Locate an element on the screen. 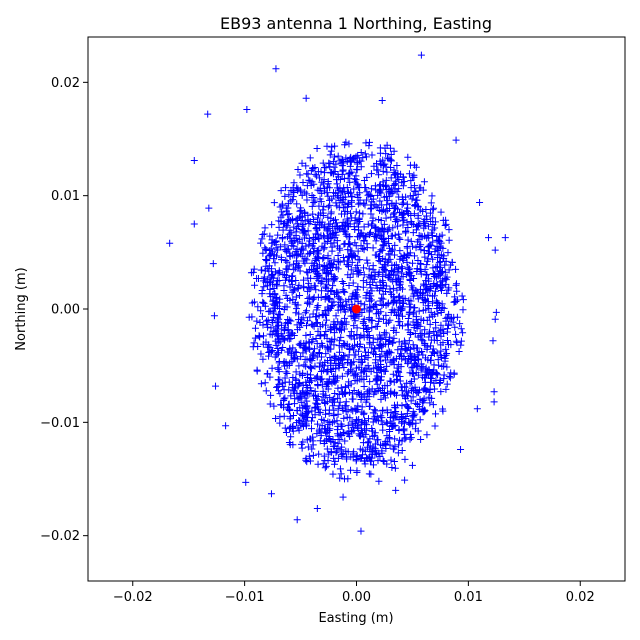  y-tick-label: −0.01 is located at coordinates (60, 423).